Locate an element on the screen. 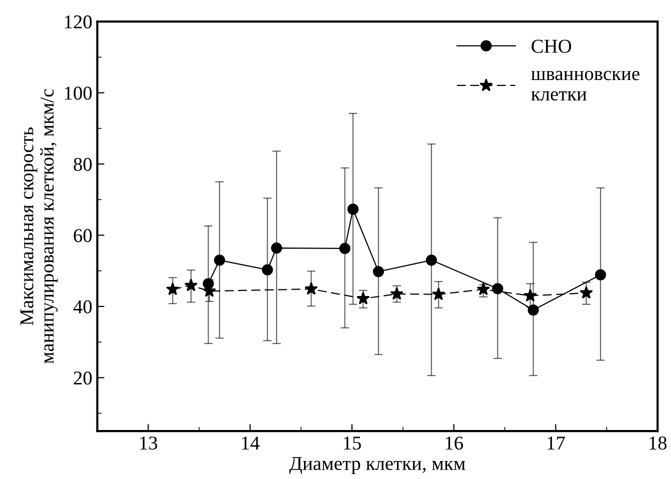  x-tick-label: 16 is located at coordinates (454, 443).